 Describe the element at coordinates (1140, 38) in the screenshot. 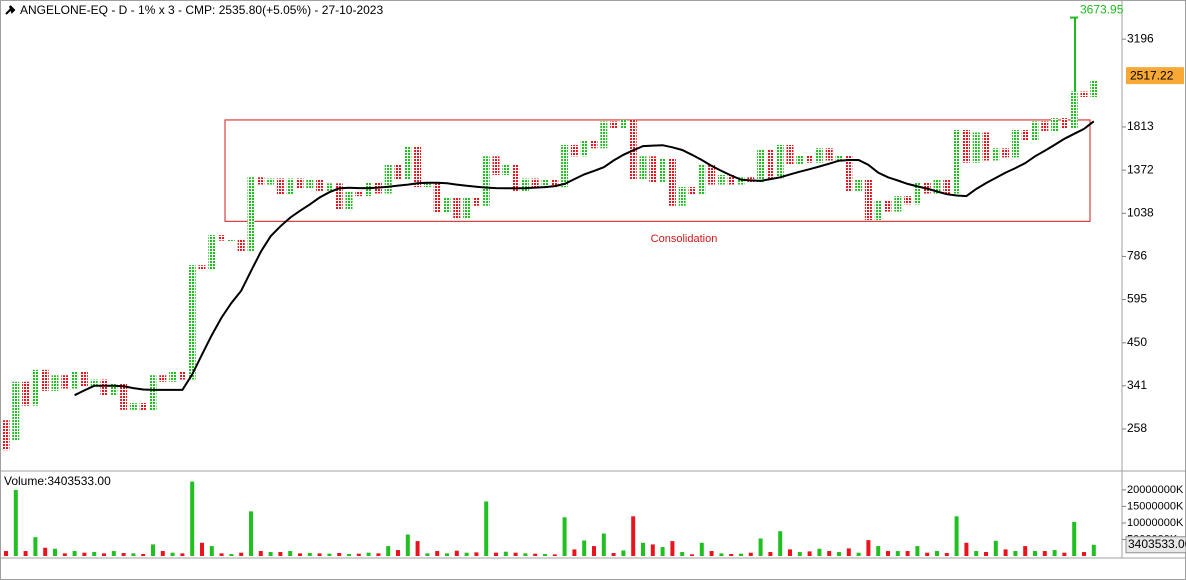

I see `y-tick-label: 3196` at that location.